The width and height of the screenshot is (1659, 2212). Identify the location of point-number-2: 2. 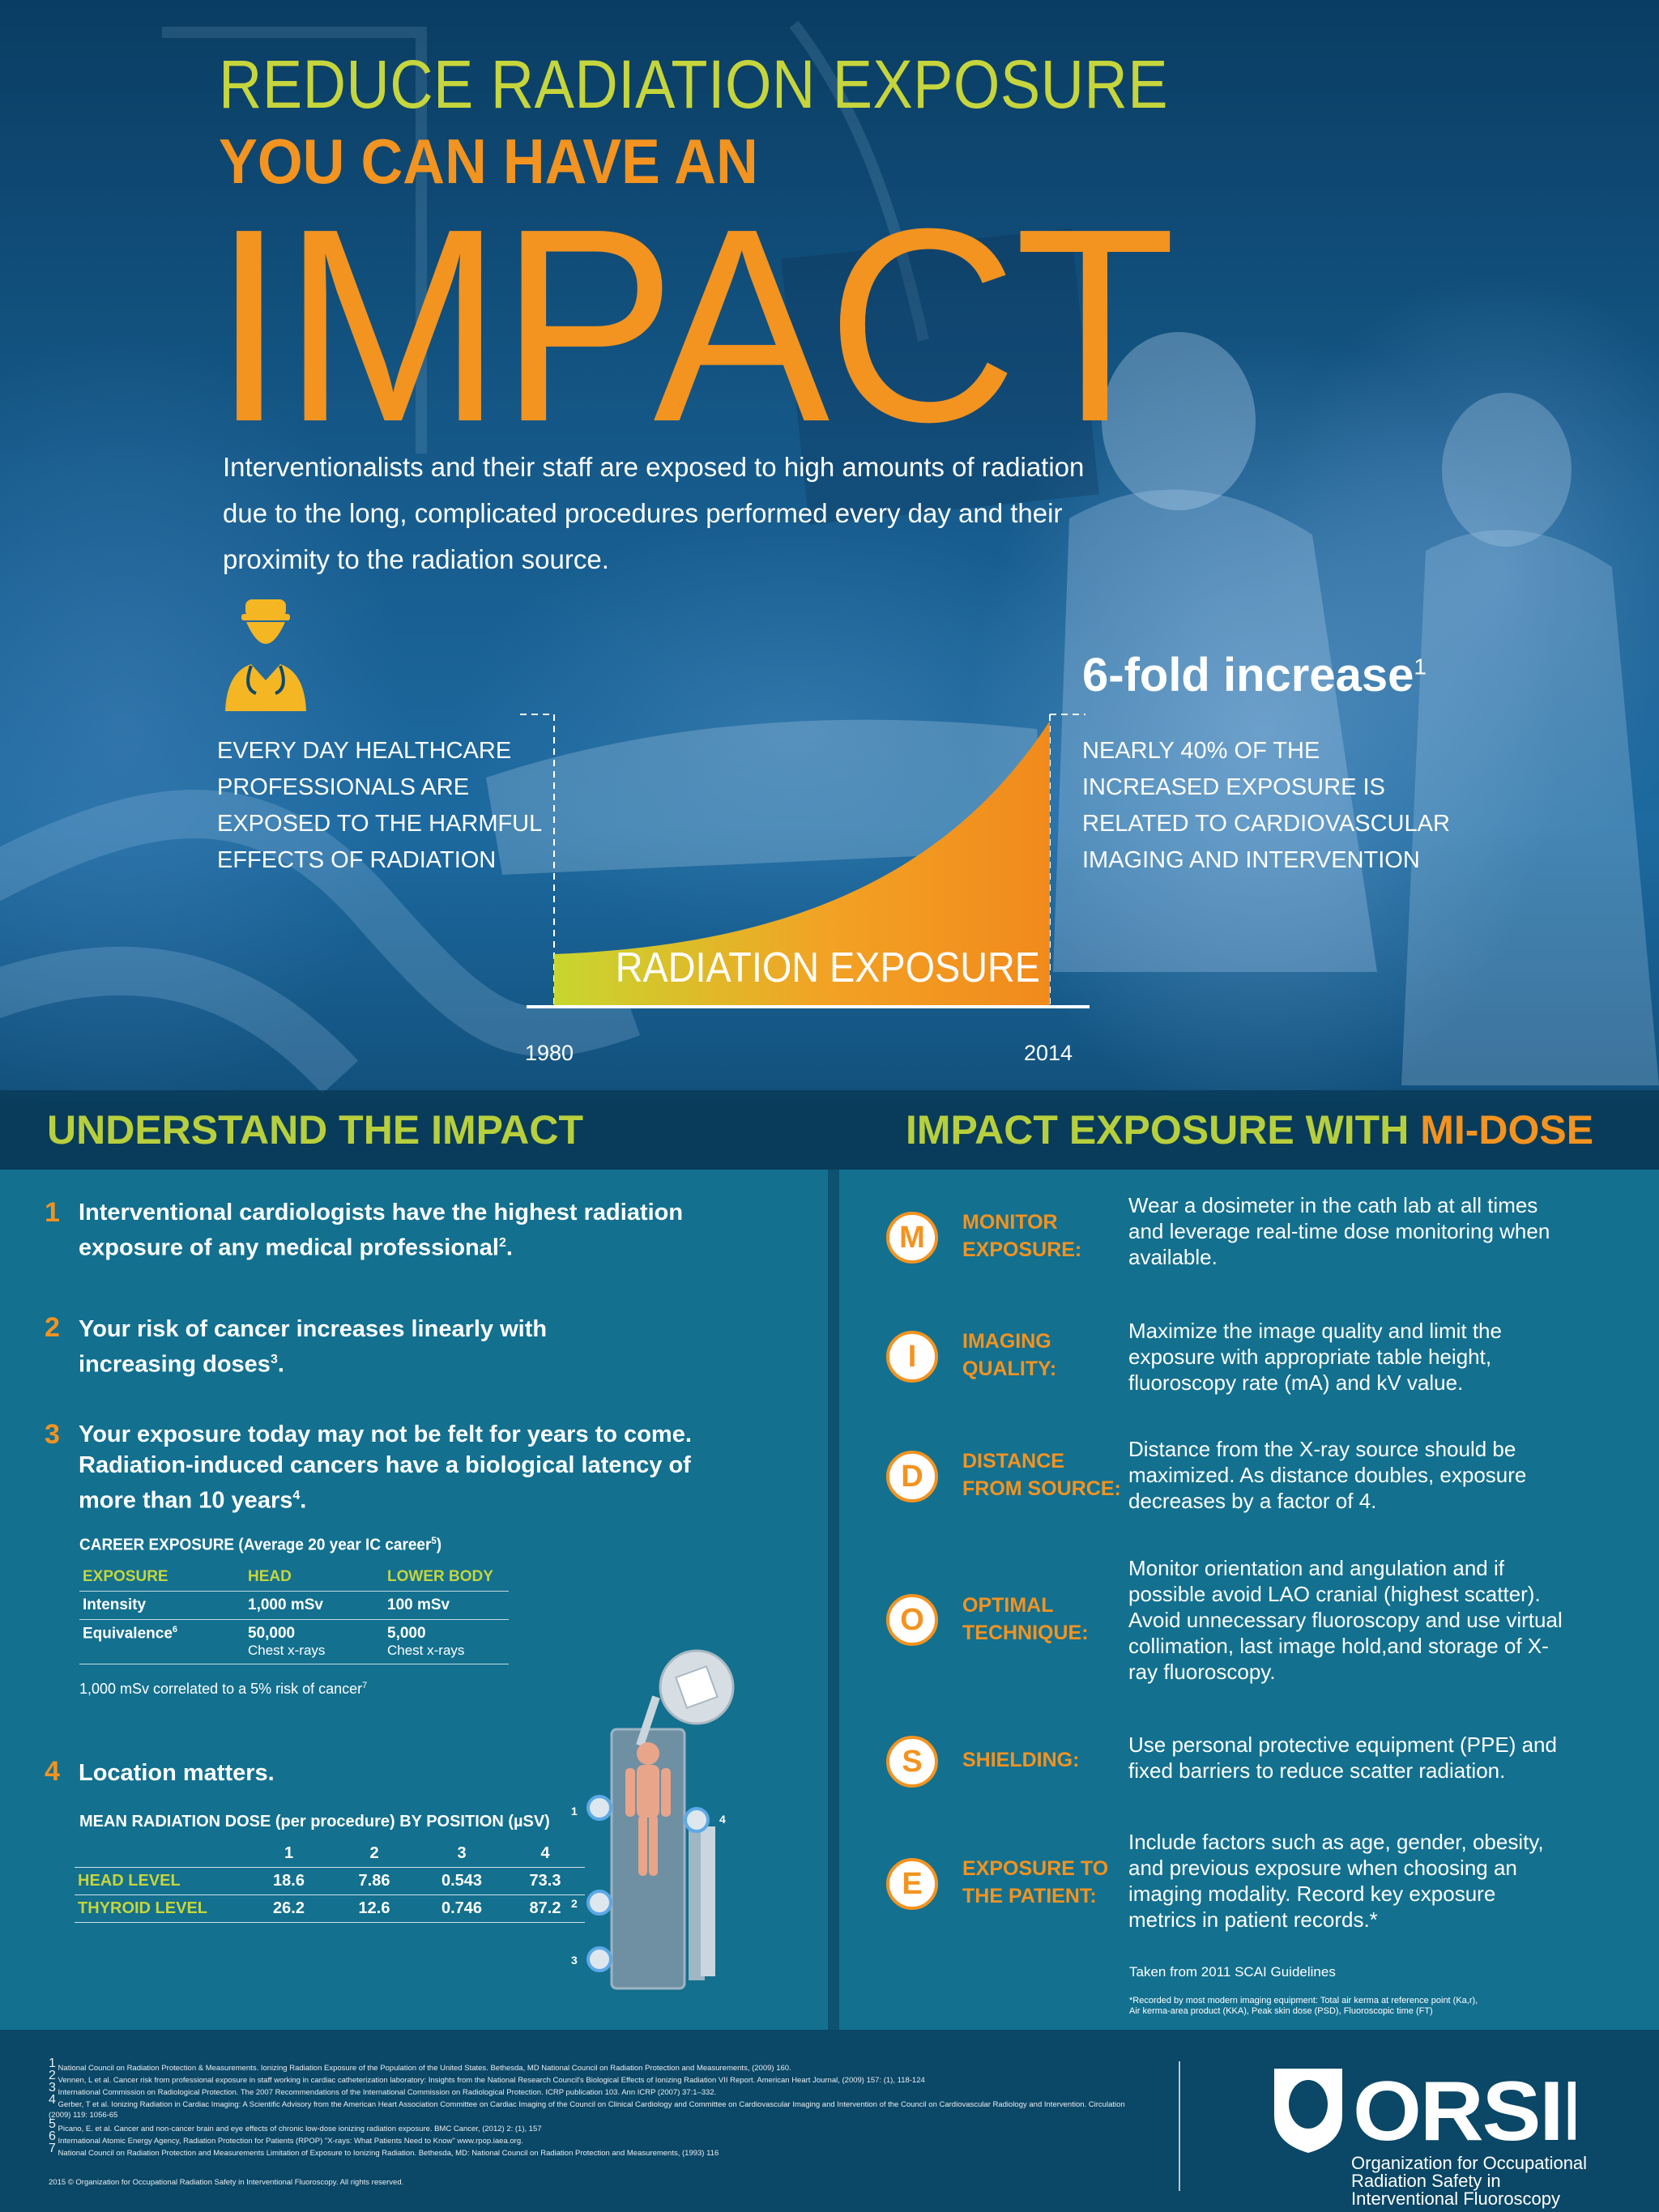
(52, 1327).